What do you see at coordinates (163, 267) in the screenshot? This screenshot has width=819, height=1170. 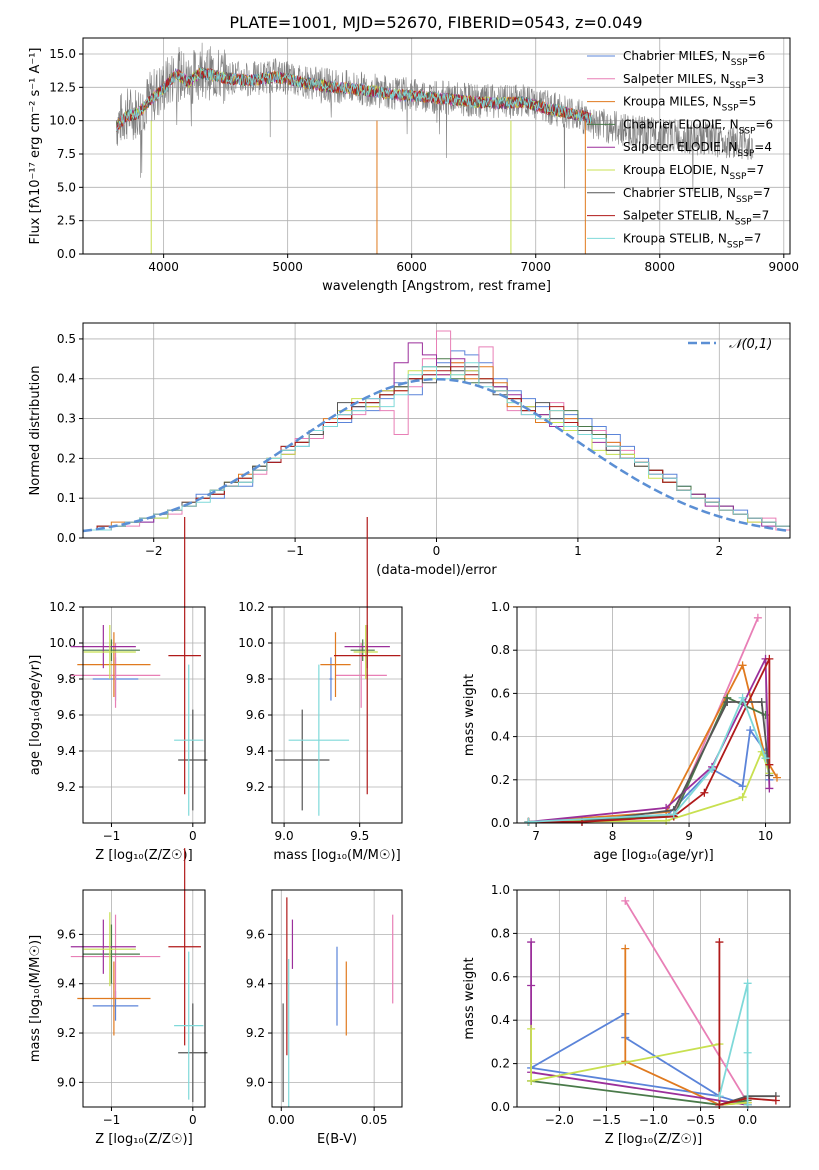 I see `x-tick-label: 4000` at bounding box center [163, 267].